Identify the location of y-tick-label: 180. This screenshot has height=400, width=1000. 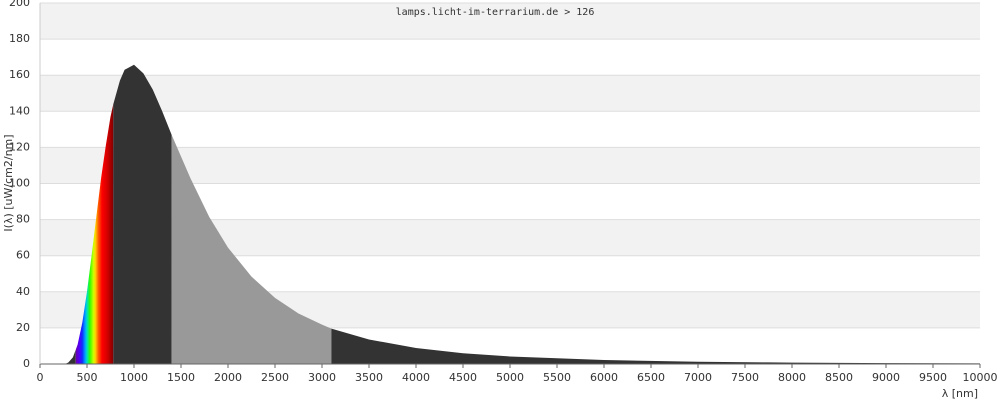
(19, 38).